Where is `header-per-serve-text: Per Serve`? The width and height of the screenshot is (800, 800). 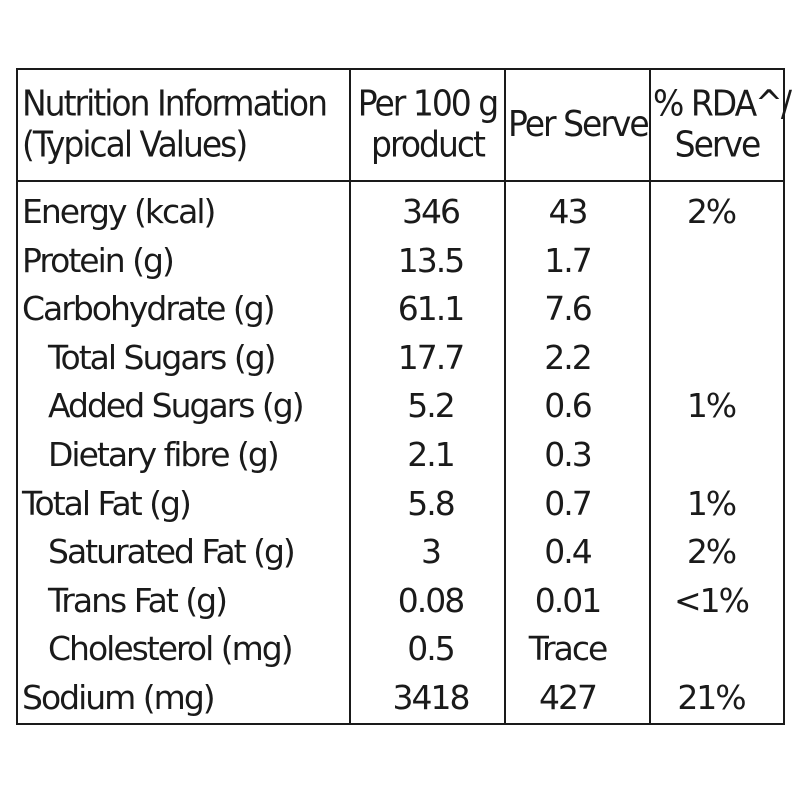
header-per-serve-text: Per Serve is located at coordinates (579, 123).